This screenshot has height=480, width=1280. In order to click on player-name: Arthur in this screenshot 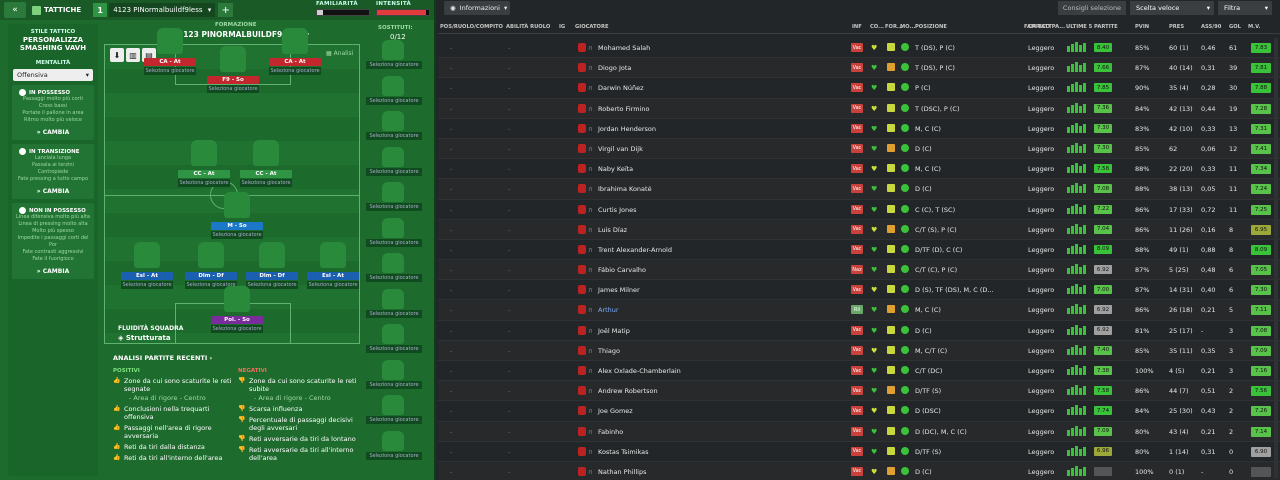, I will do `click(608, 310)`.